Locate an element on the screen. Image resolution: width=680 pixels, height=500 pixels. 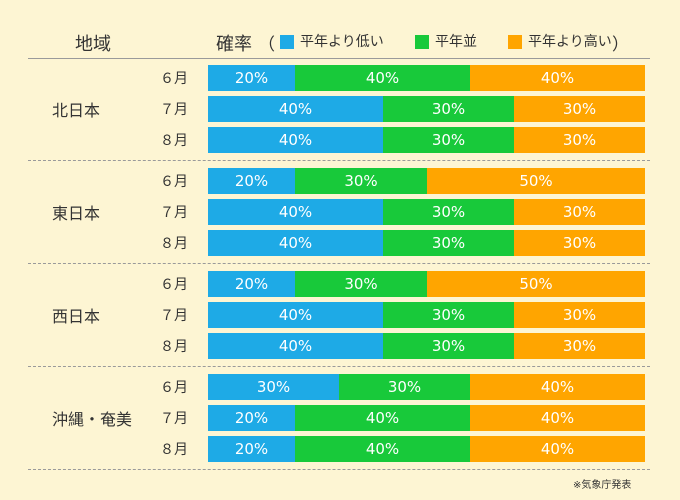
legend-swatch-normal is located at coordinates (422, 42).